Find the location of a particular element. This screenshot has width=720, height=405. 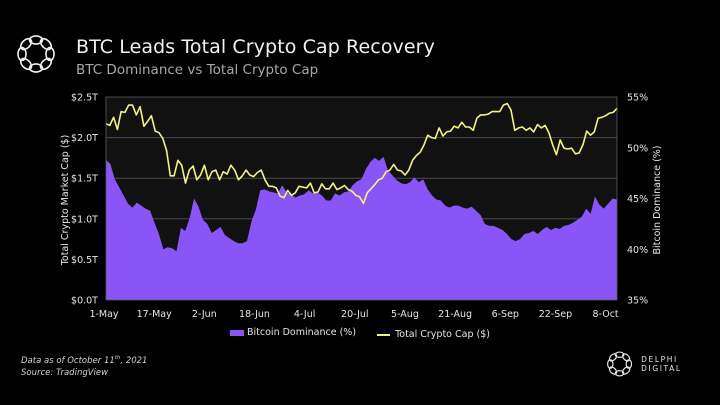

chart-subtitle: BTC Dominance vs Total Crypto Cap is located at coordinates (197, 70).